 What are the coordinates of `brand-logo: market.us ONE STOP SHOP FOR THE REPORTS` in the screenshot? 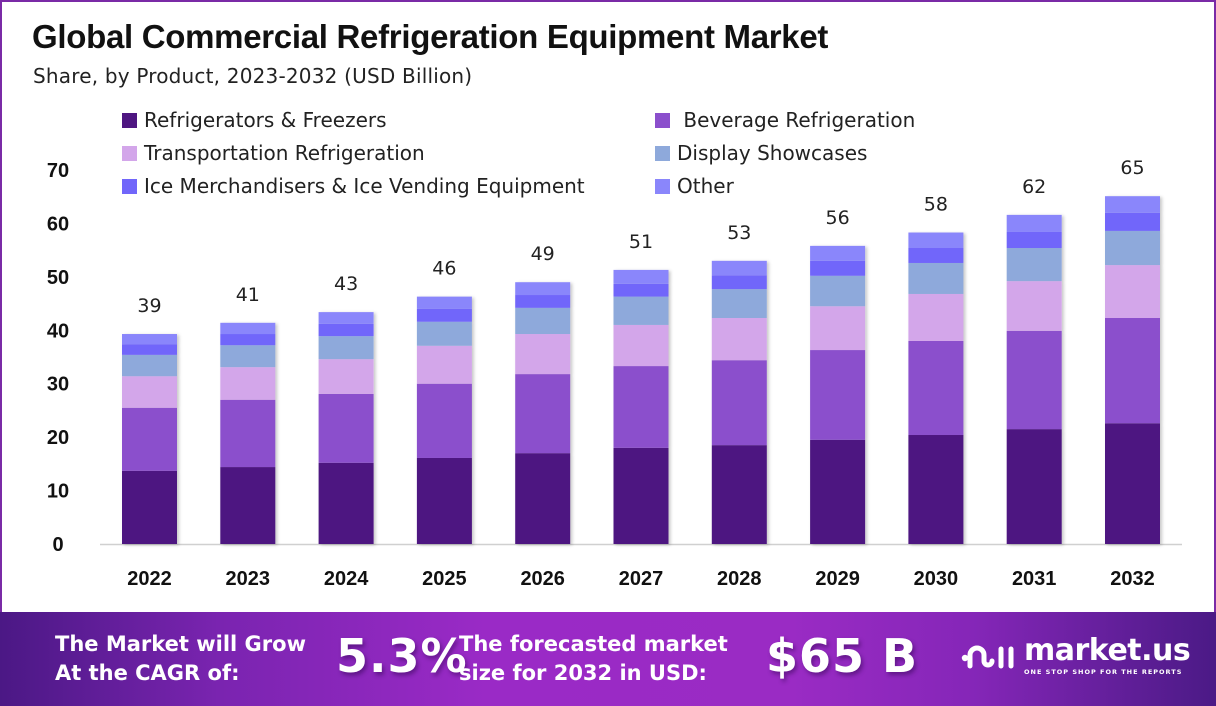 It's located at (1075, 655).